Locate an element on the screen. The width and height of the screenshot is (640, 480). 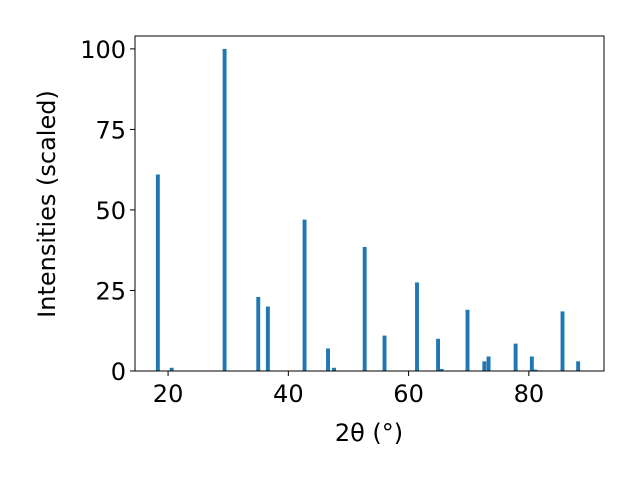
x-axis-ticks: 20 40 60 80 is located at coordinates (348, 389).